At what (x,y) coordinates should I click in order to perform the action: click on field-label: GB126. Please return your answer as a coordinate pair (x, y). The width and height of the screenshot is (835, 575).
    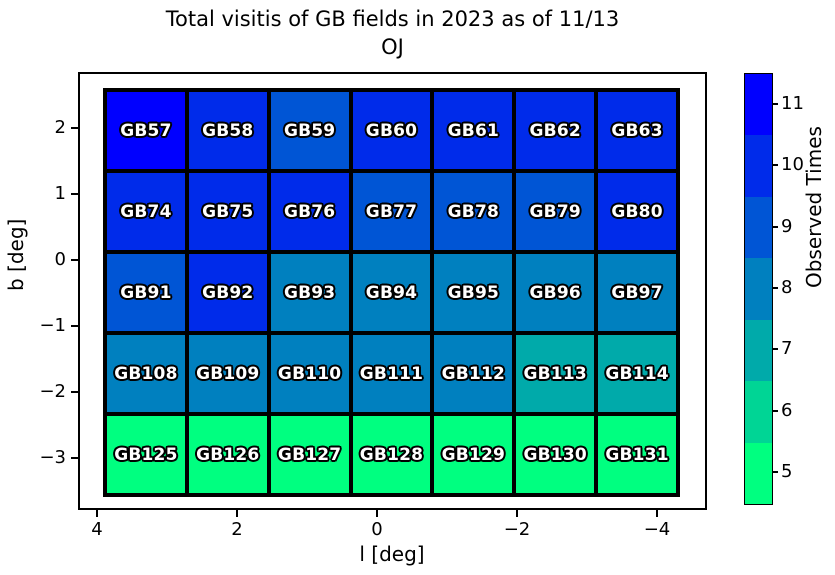
    Looking at the image, I should click on (228, 454).